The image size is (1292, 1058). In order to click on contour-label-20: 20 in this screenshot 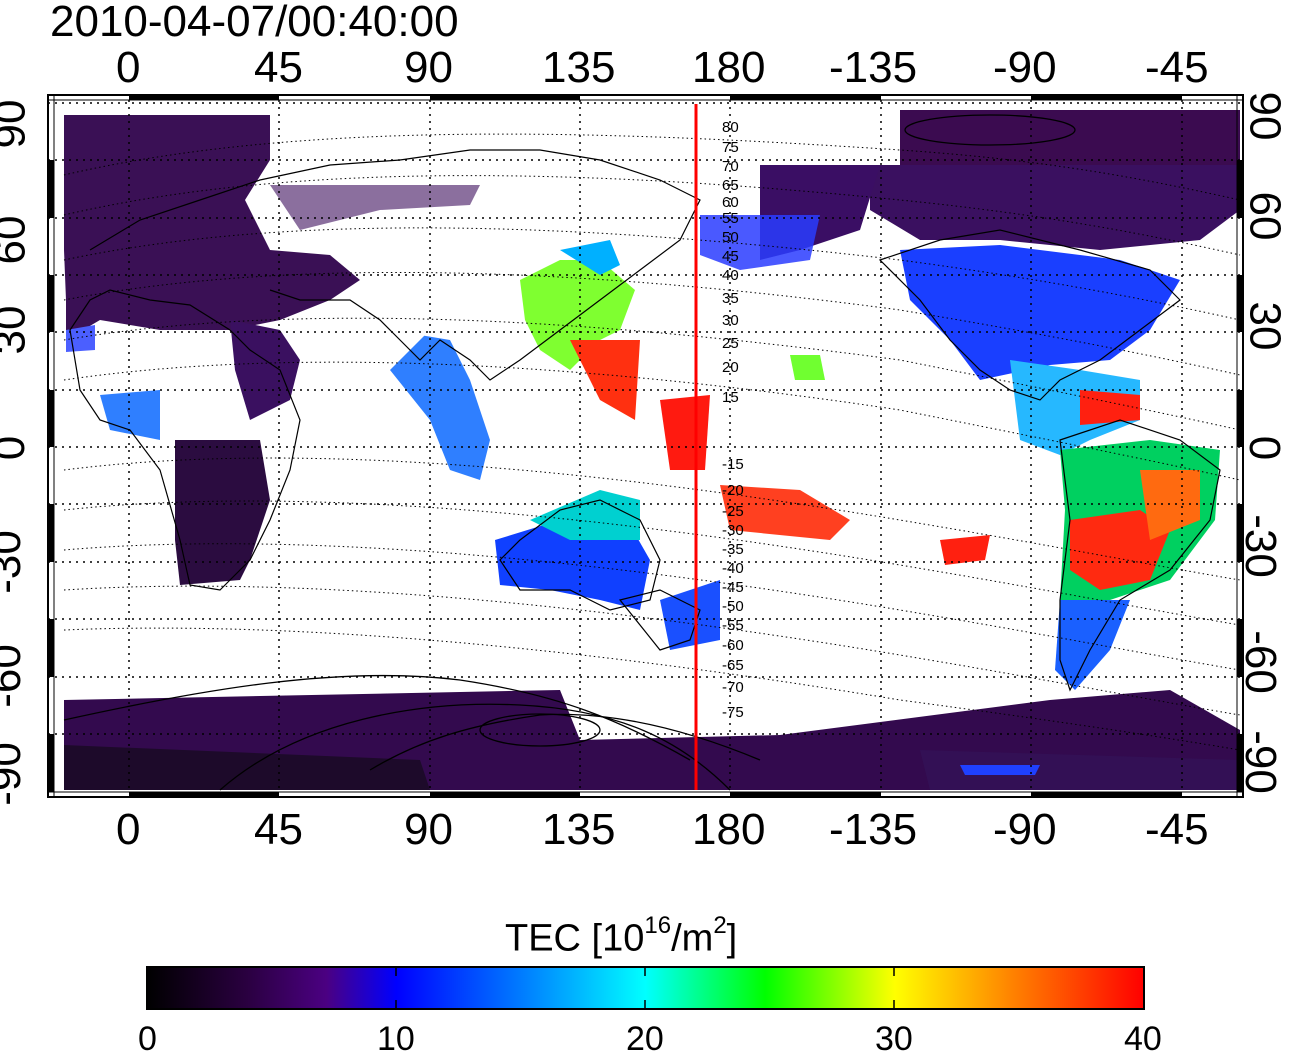, I will do `click(730, 367)`.